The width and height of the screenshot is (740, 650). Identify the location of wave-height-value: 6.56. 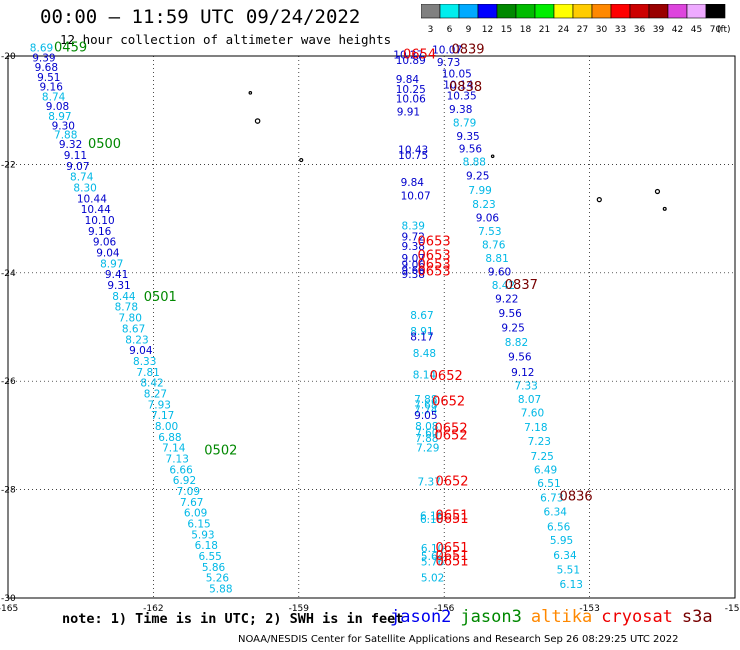
(559, 527).